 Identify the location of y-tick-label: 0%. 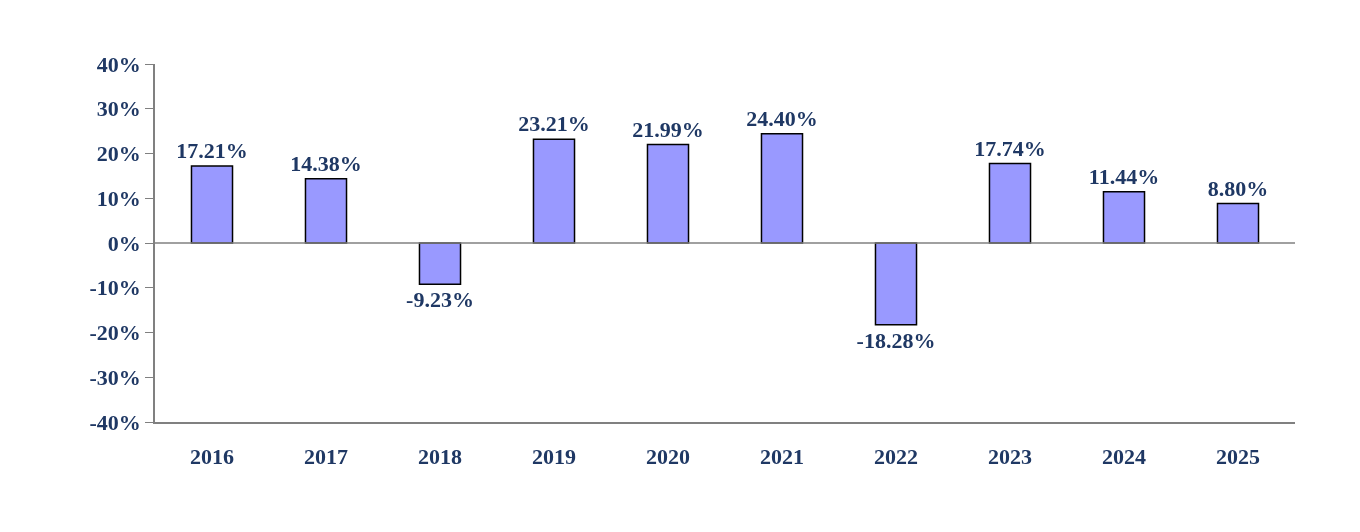
(124, 243).